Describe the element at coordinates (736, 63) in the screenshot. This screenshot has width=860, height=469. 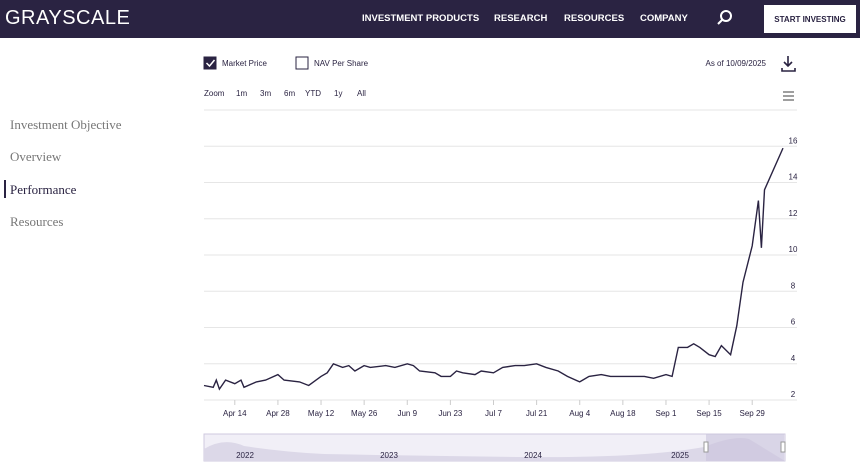
I see `as-of-date: As of 10/09/2025` at that location.